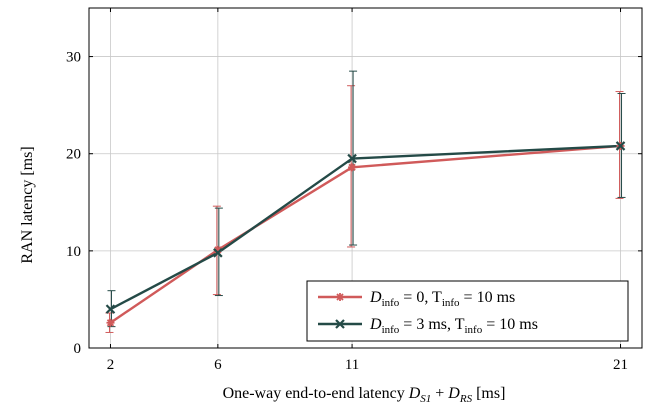 This screenshot has width=647, height=406. I want to click on y-tick-label: 0, so click(78, 349).